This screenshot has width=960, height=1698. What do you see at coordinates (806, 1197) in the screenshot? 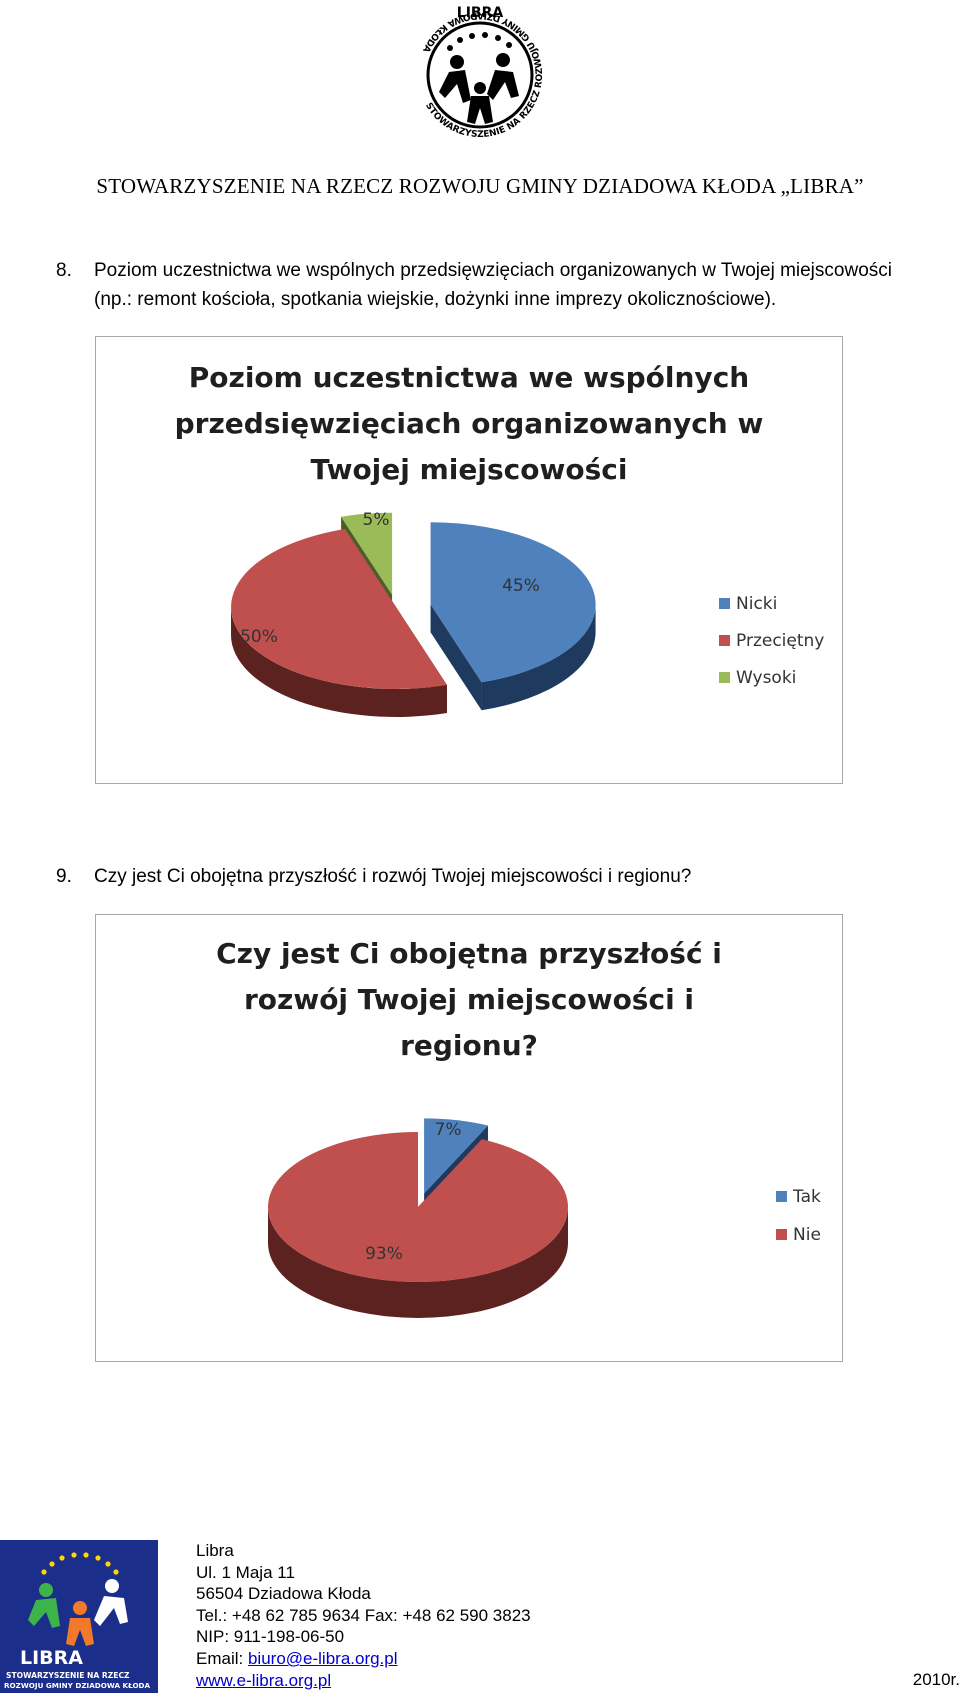
I see `legend-label: Tak` at bounding box center [806, 1197].